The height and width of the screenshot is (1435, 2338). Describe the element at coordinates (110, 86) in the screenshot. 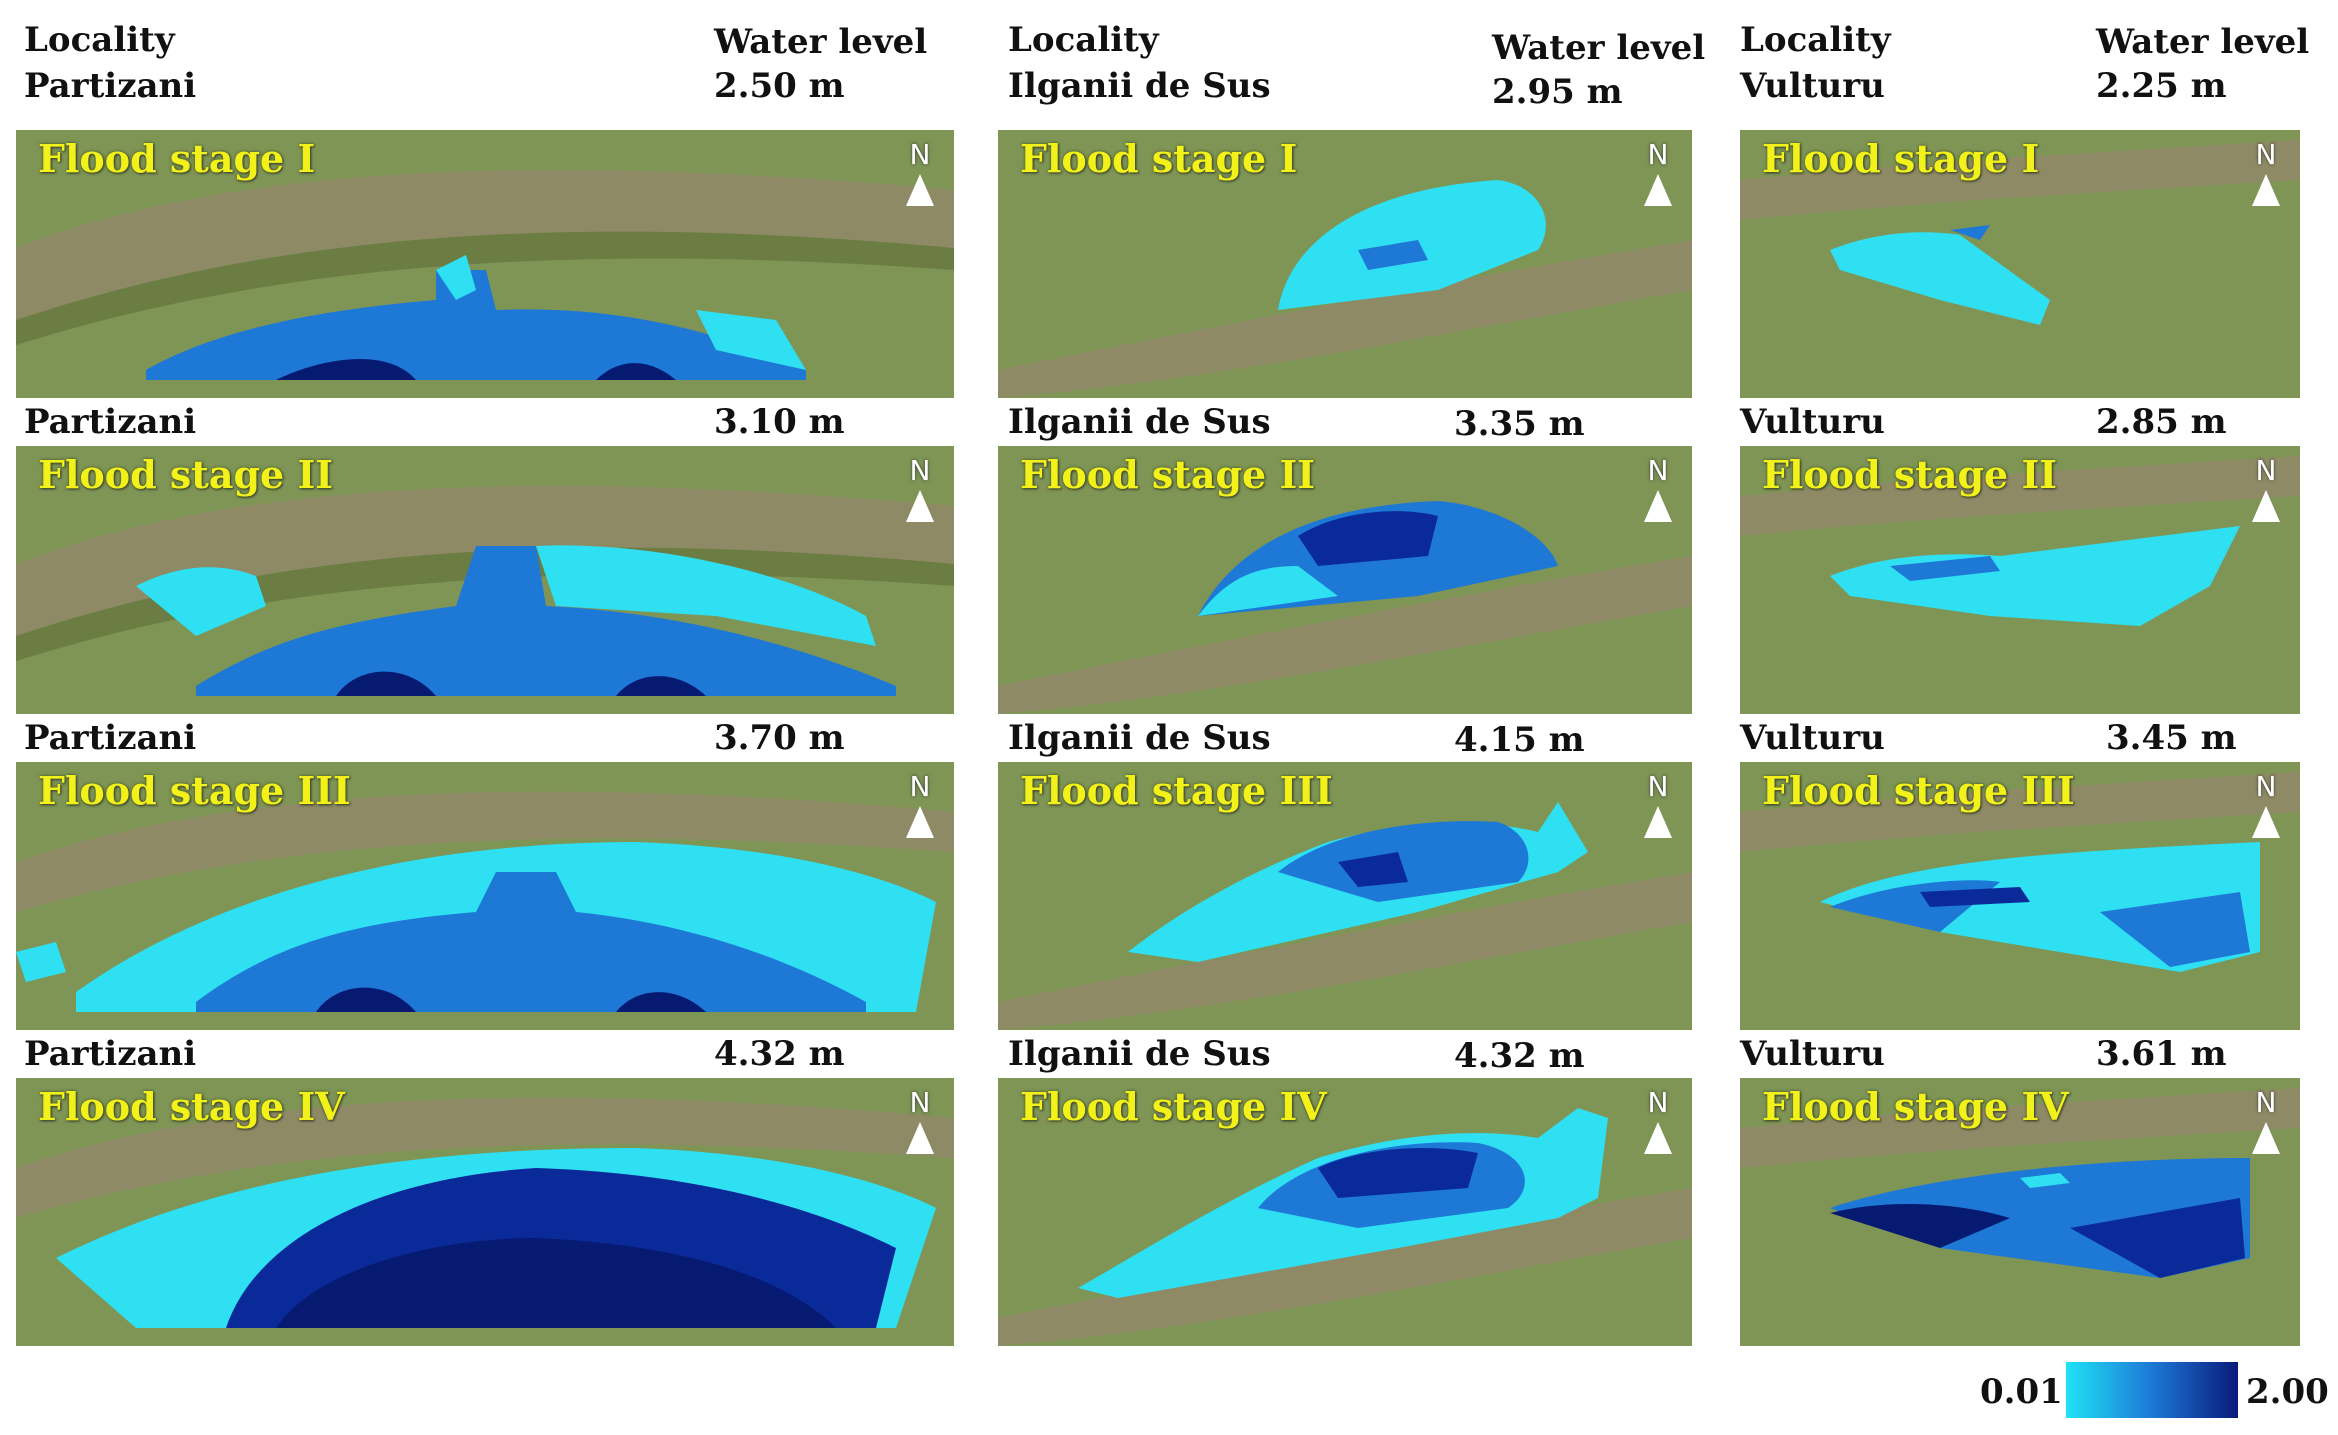

I see `locality-header-name: Partizani` at that location.